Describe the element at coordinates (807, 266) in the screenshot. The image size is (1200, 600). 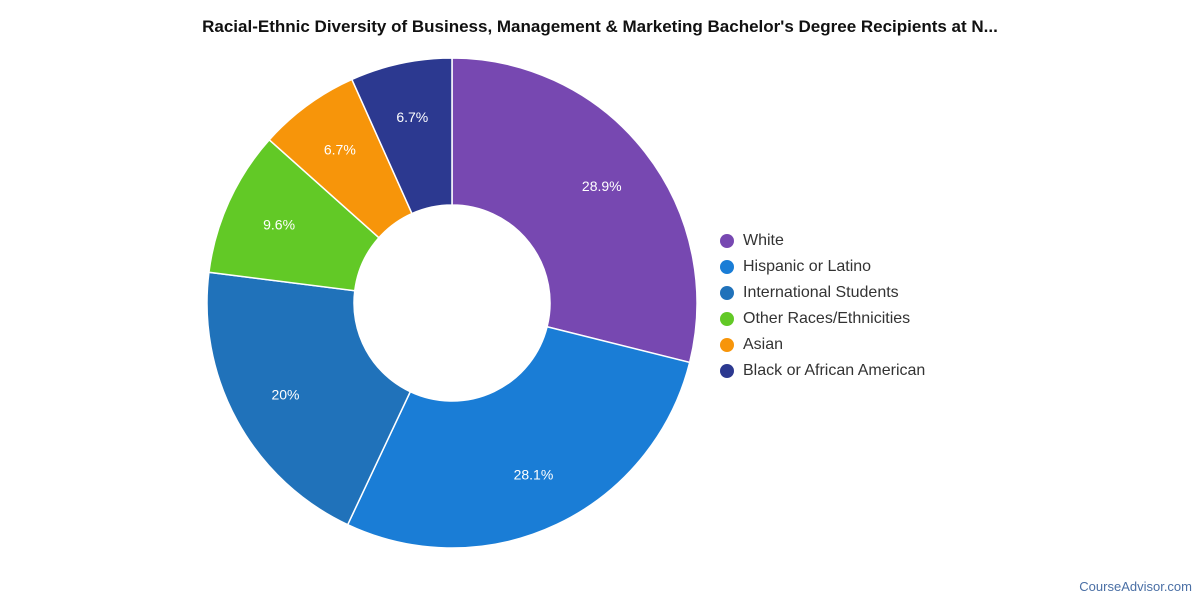
I see `legend-label: Hispanic or Latino` at that location.